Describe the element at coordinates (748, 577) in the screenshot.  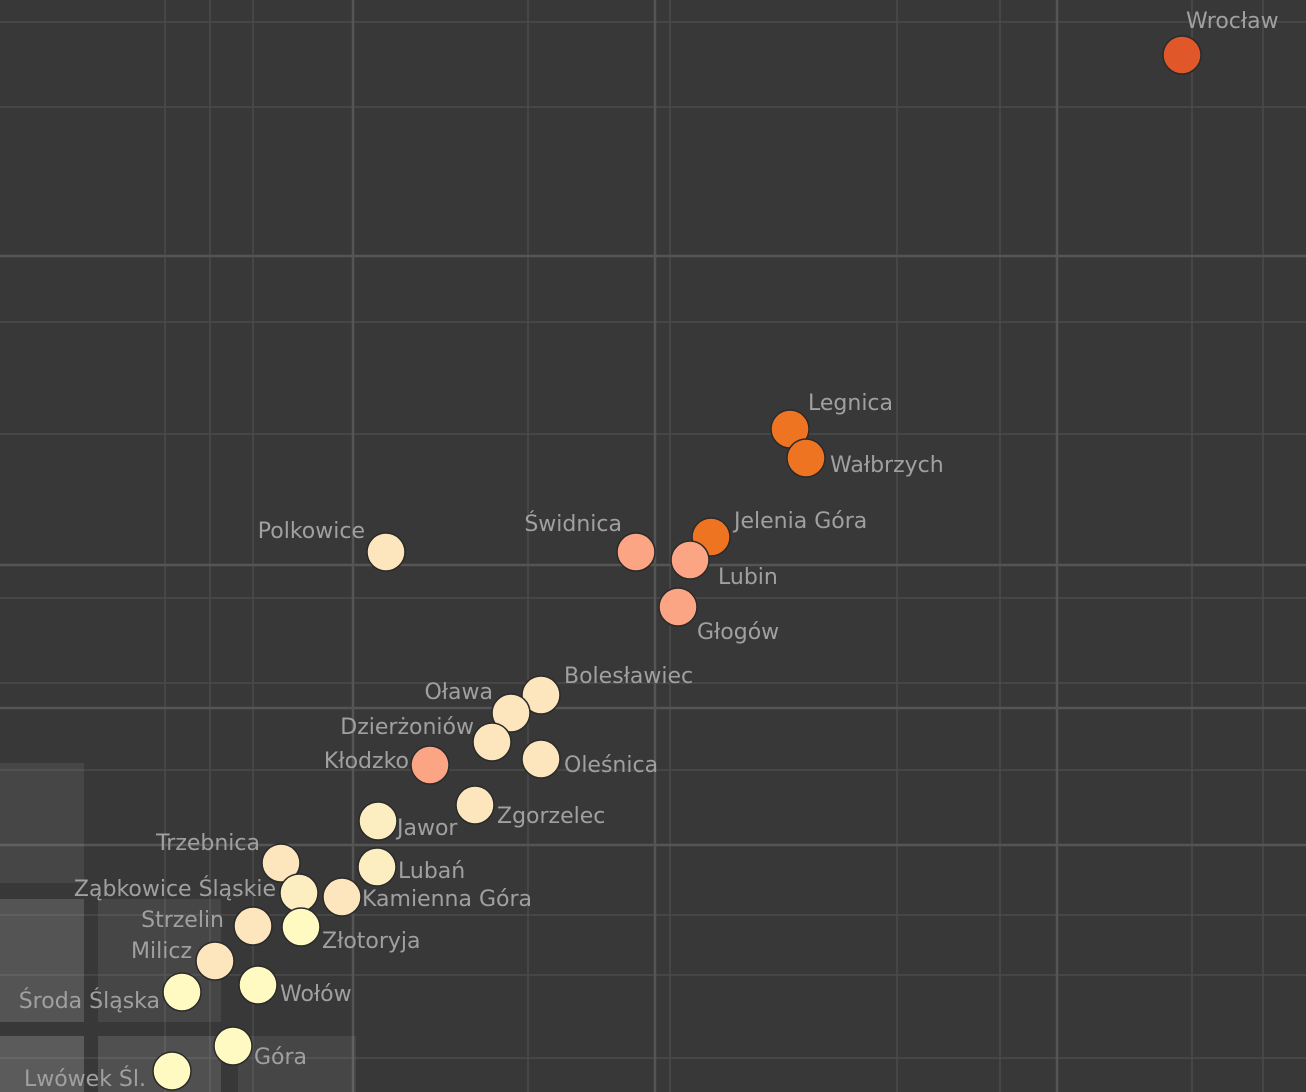
I see `point-label: Lubin` at that location.